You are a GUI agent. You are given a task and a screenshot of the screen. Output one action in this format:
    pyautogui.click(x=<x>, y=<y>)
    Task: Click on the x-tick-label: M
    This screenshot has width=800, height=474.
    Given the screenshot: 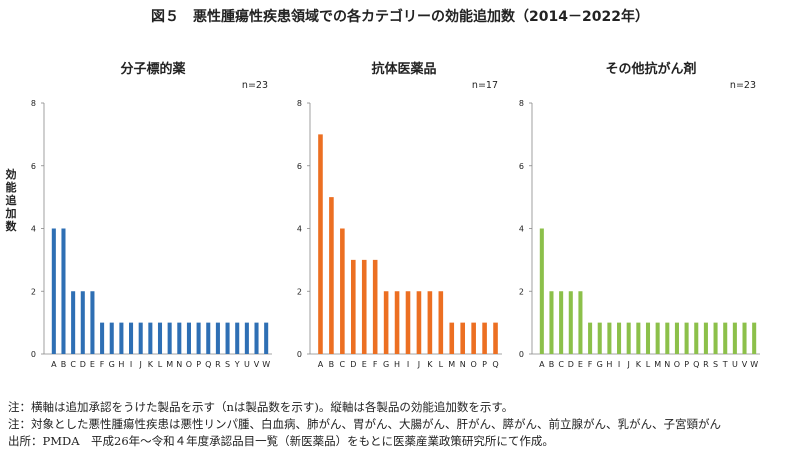 What is the action you would take?
    pyautogui.click(x=657, y=364)
    